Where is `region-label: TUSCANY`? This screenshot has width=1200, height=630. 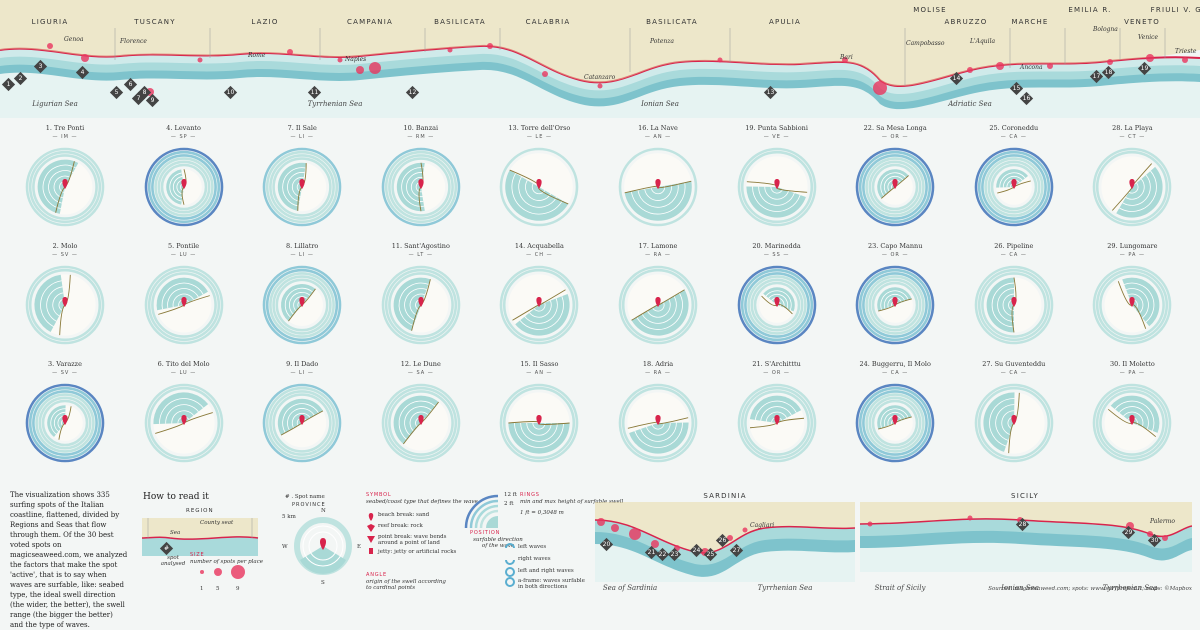 region-label: TUSCANY is located at coordinates (155, 22).